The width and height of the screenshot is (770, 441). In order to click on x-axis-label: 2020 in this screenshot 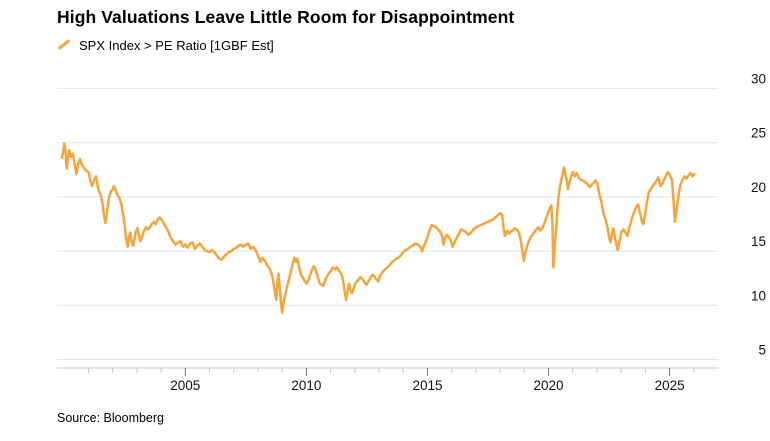, I will do `click(548, 385)`.